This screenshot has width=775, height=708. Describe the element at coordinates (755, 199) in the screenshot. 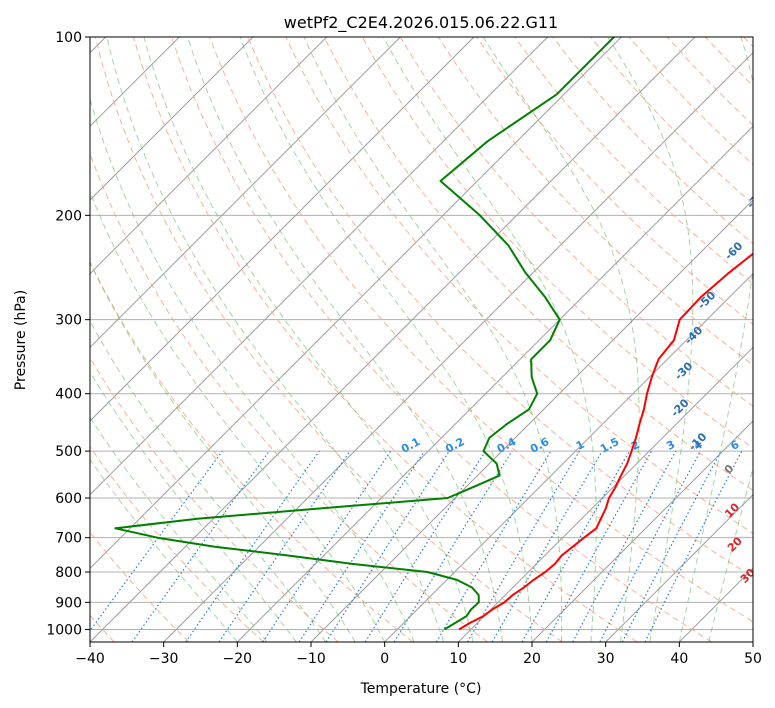

I see `dry-adiabat-label: -70` at that location.